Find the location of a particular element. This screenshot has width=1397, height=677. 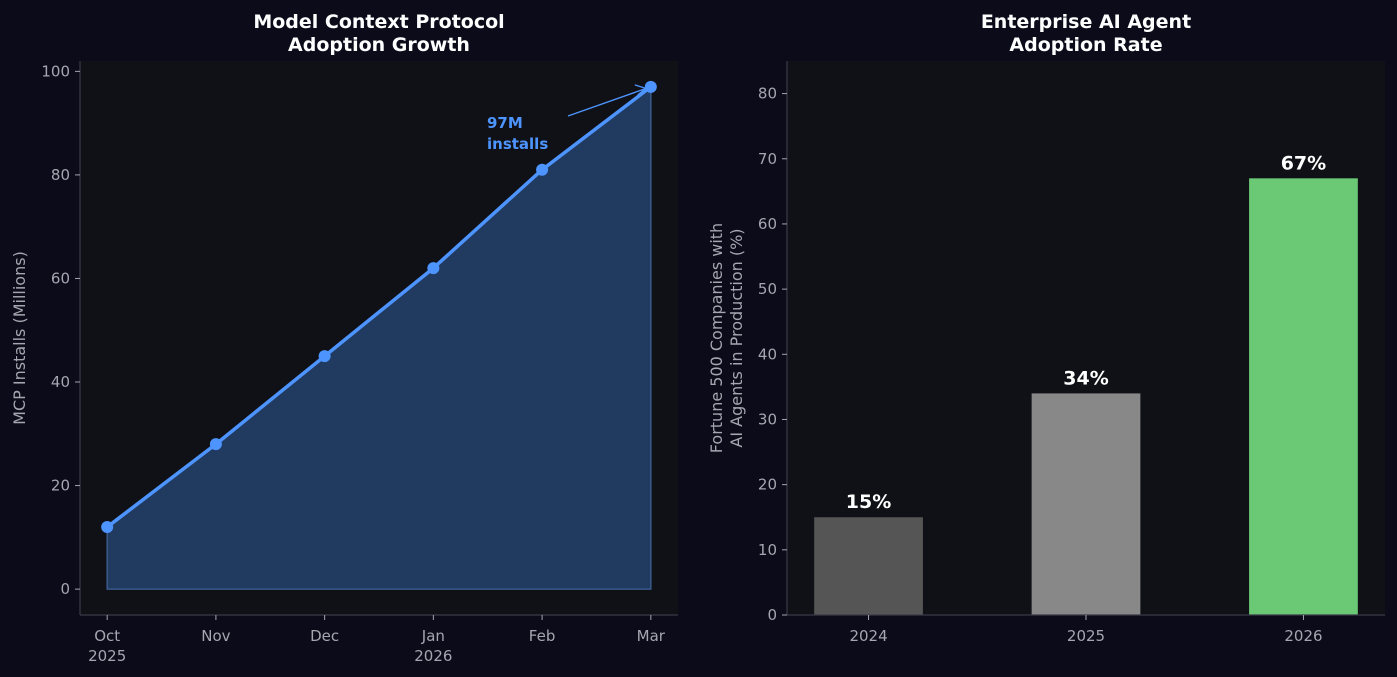

x-tick-label-line: Nov is located at coordinates (215, 636).